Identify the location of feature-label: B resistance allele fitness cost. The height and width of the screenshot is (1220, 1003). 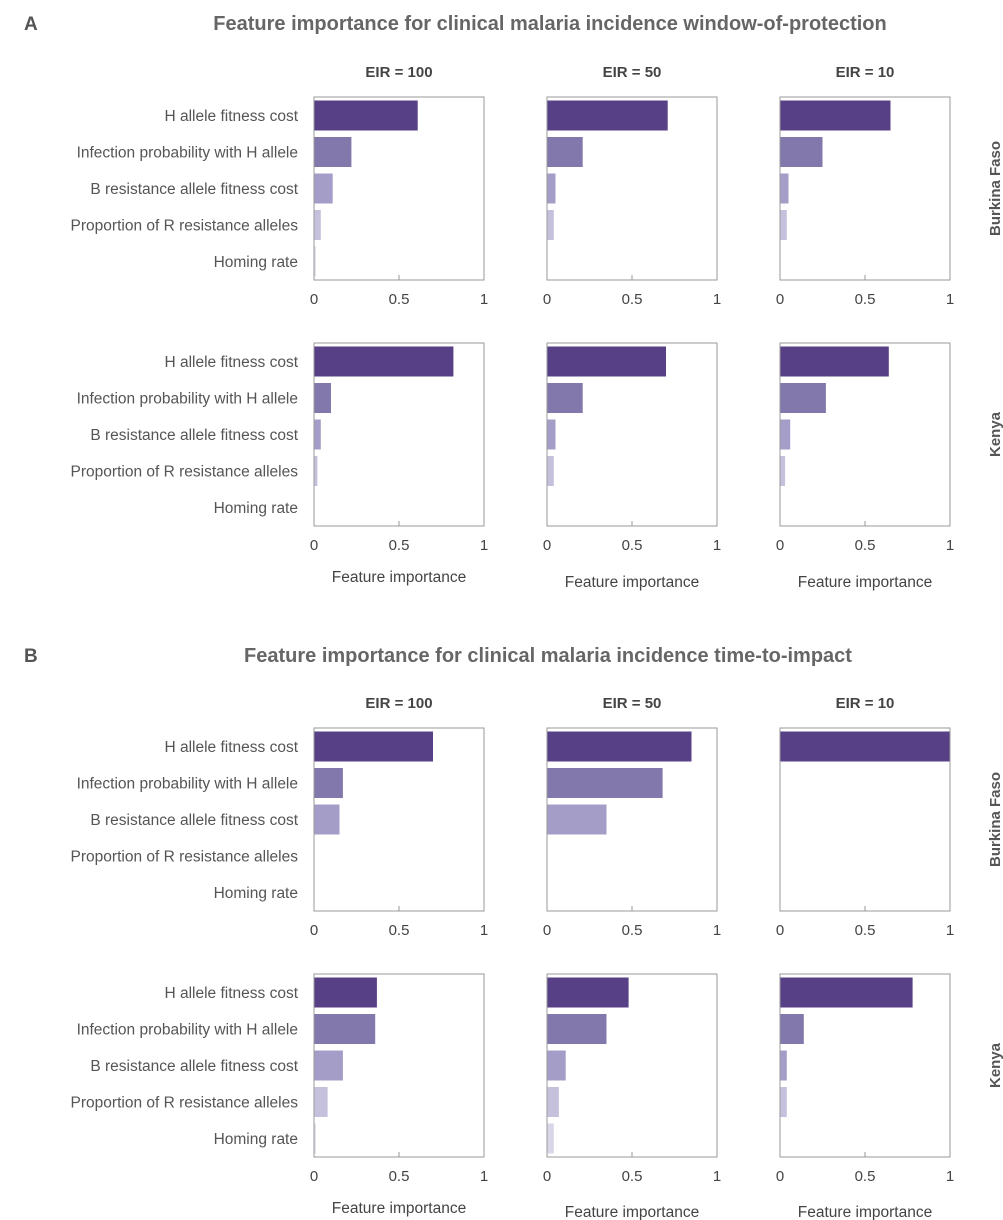
(194, 820).